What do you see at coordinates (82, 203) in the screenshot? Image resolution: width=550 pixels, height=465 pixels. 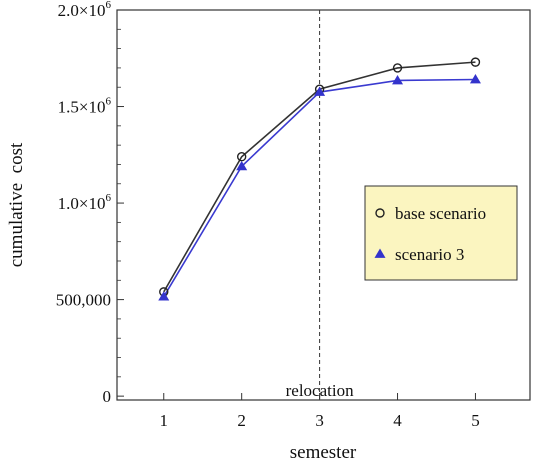 I see `y-tick-label-base: 1.0×10` at bounding box center [82, 203].